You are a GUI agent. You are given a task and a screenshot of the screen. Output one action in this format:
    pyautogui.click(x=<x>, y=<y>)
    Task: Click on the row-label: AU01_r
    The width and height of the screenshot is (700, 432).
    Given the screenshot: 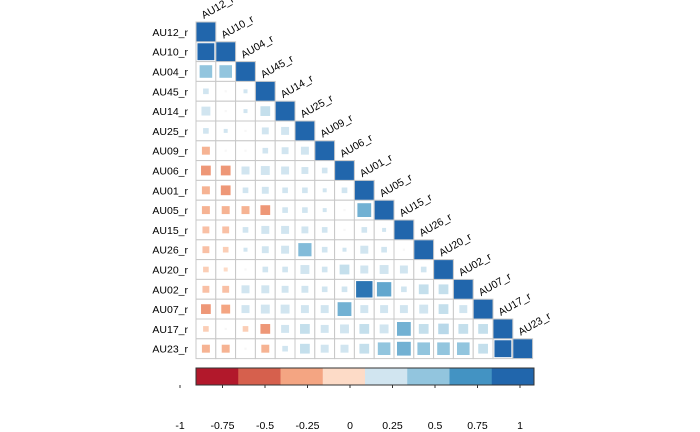 What is the action you would take?
    pyautogui.click(x=170, y=191)
    